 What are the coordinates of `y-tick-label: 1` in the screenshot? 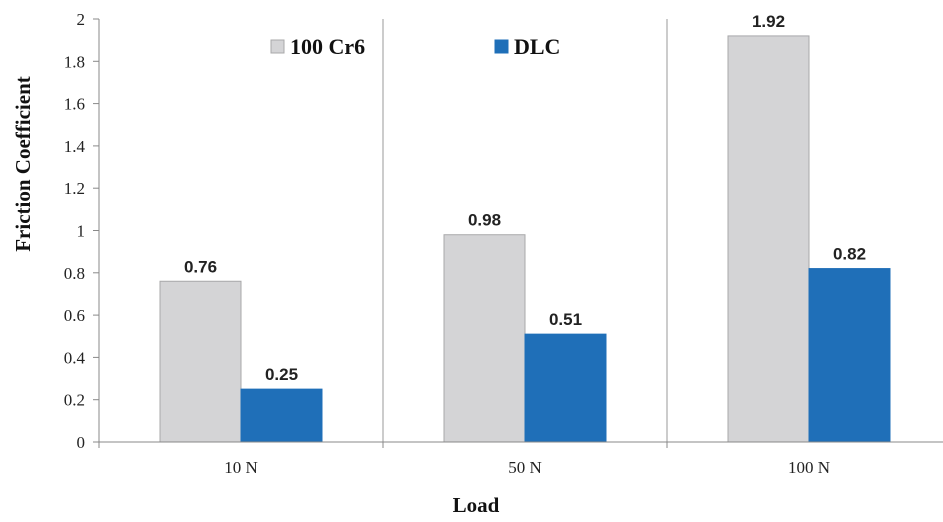 It's located at (81, 231).